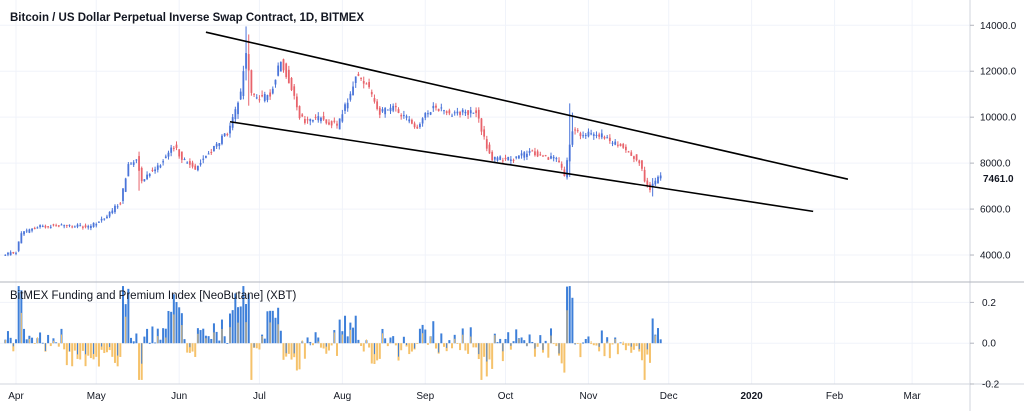 This screenshot has height=416, width=1024. Describe the element at coordinates (342, 396) in the screenshot. I see `time-tick-label: Aug` at that location.